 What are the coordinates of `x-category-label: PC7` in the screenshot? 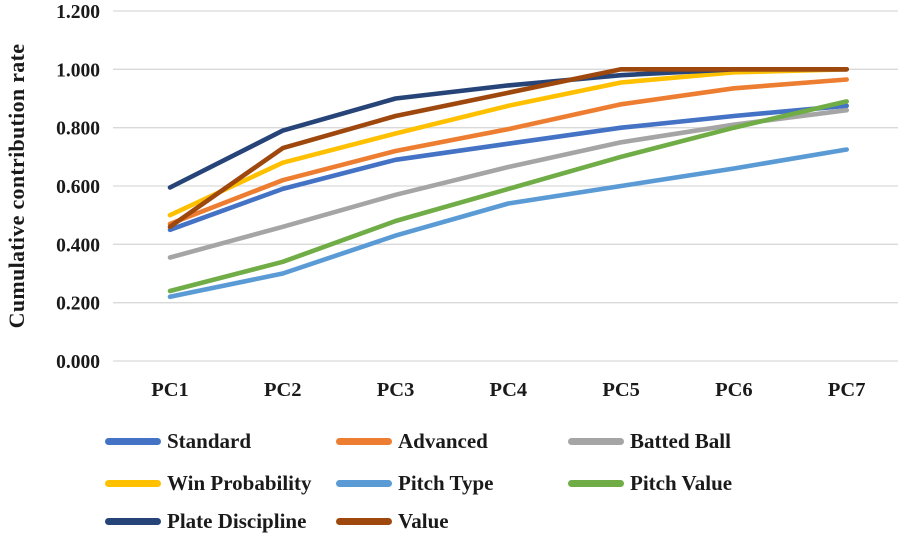 It's located at (847, 390).